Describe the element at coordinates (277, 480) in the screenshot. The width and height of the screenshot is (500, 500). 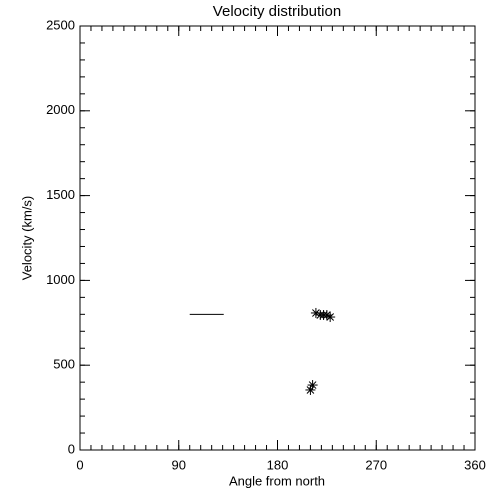
I see `x-axis-label: Angle from north` at that location.